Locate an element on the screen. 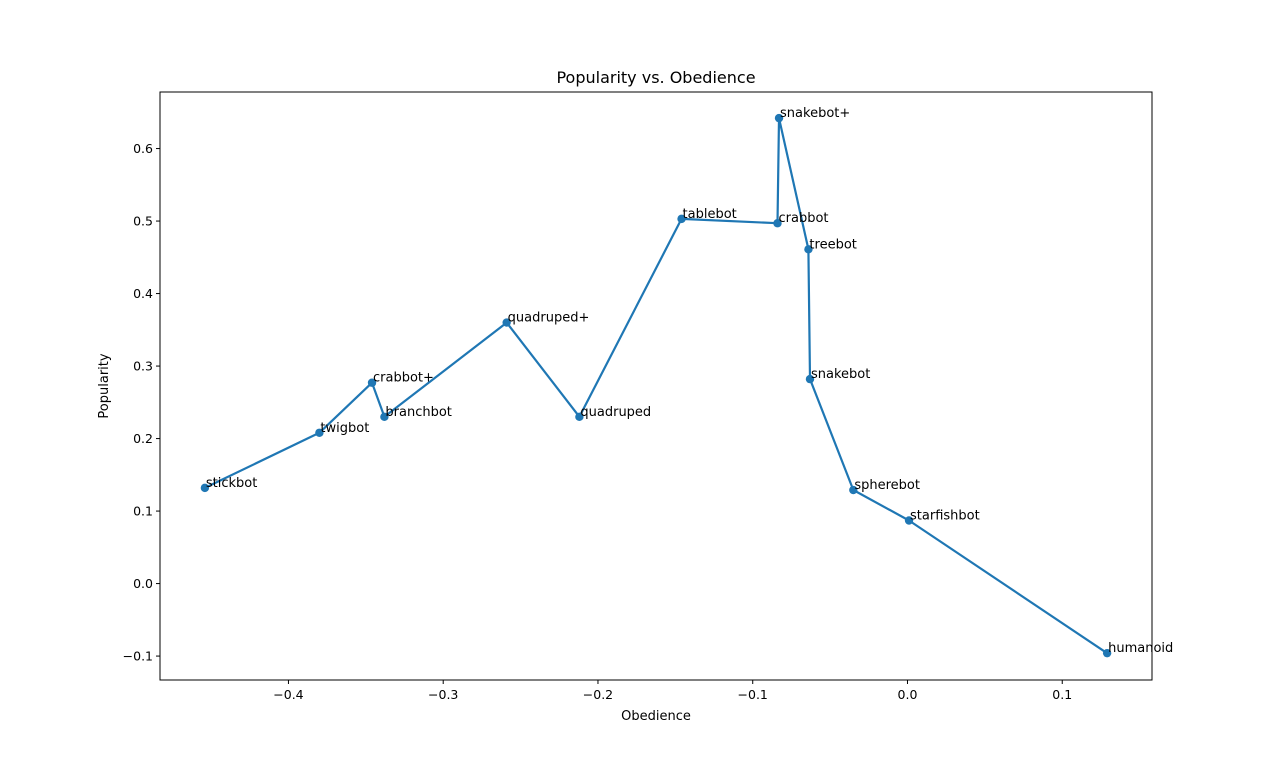 The width and height of the screenshot is (1280, 764). data-label: humanoid is located at coordinates (1140, 648).